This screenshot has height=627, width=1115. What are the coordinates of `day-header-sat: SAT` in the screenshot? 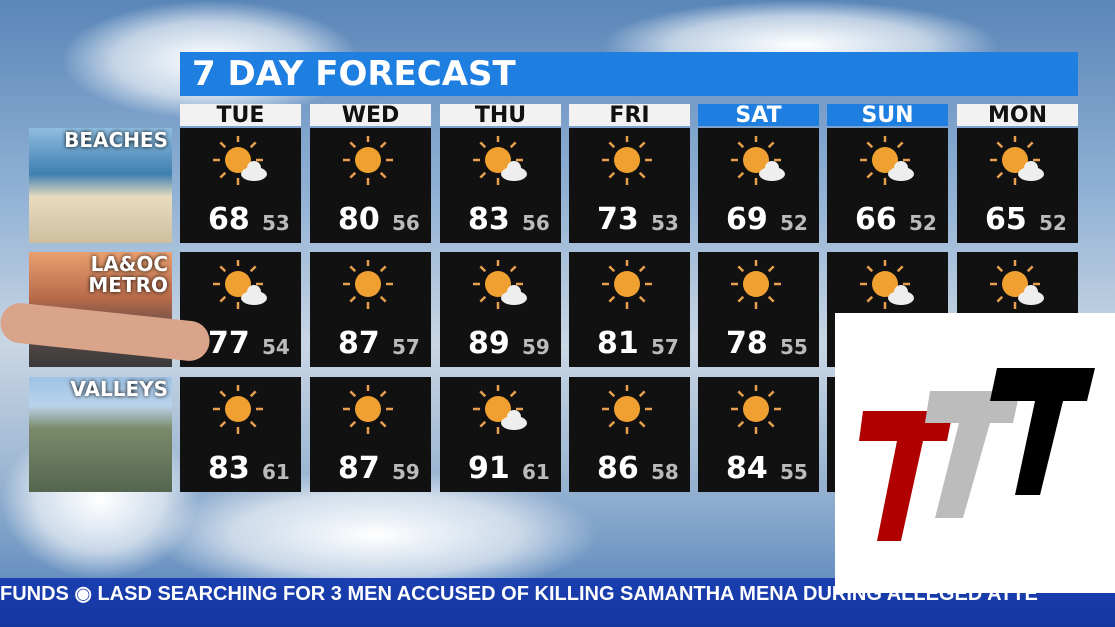 It's located at (758, 115).